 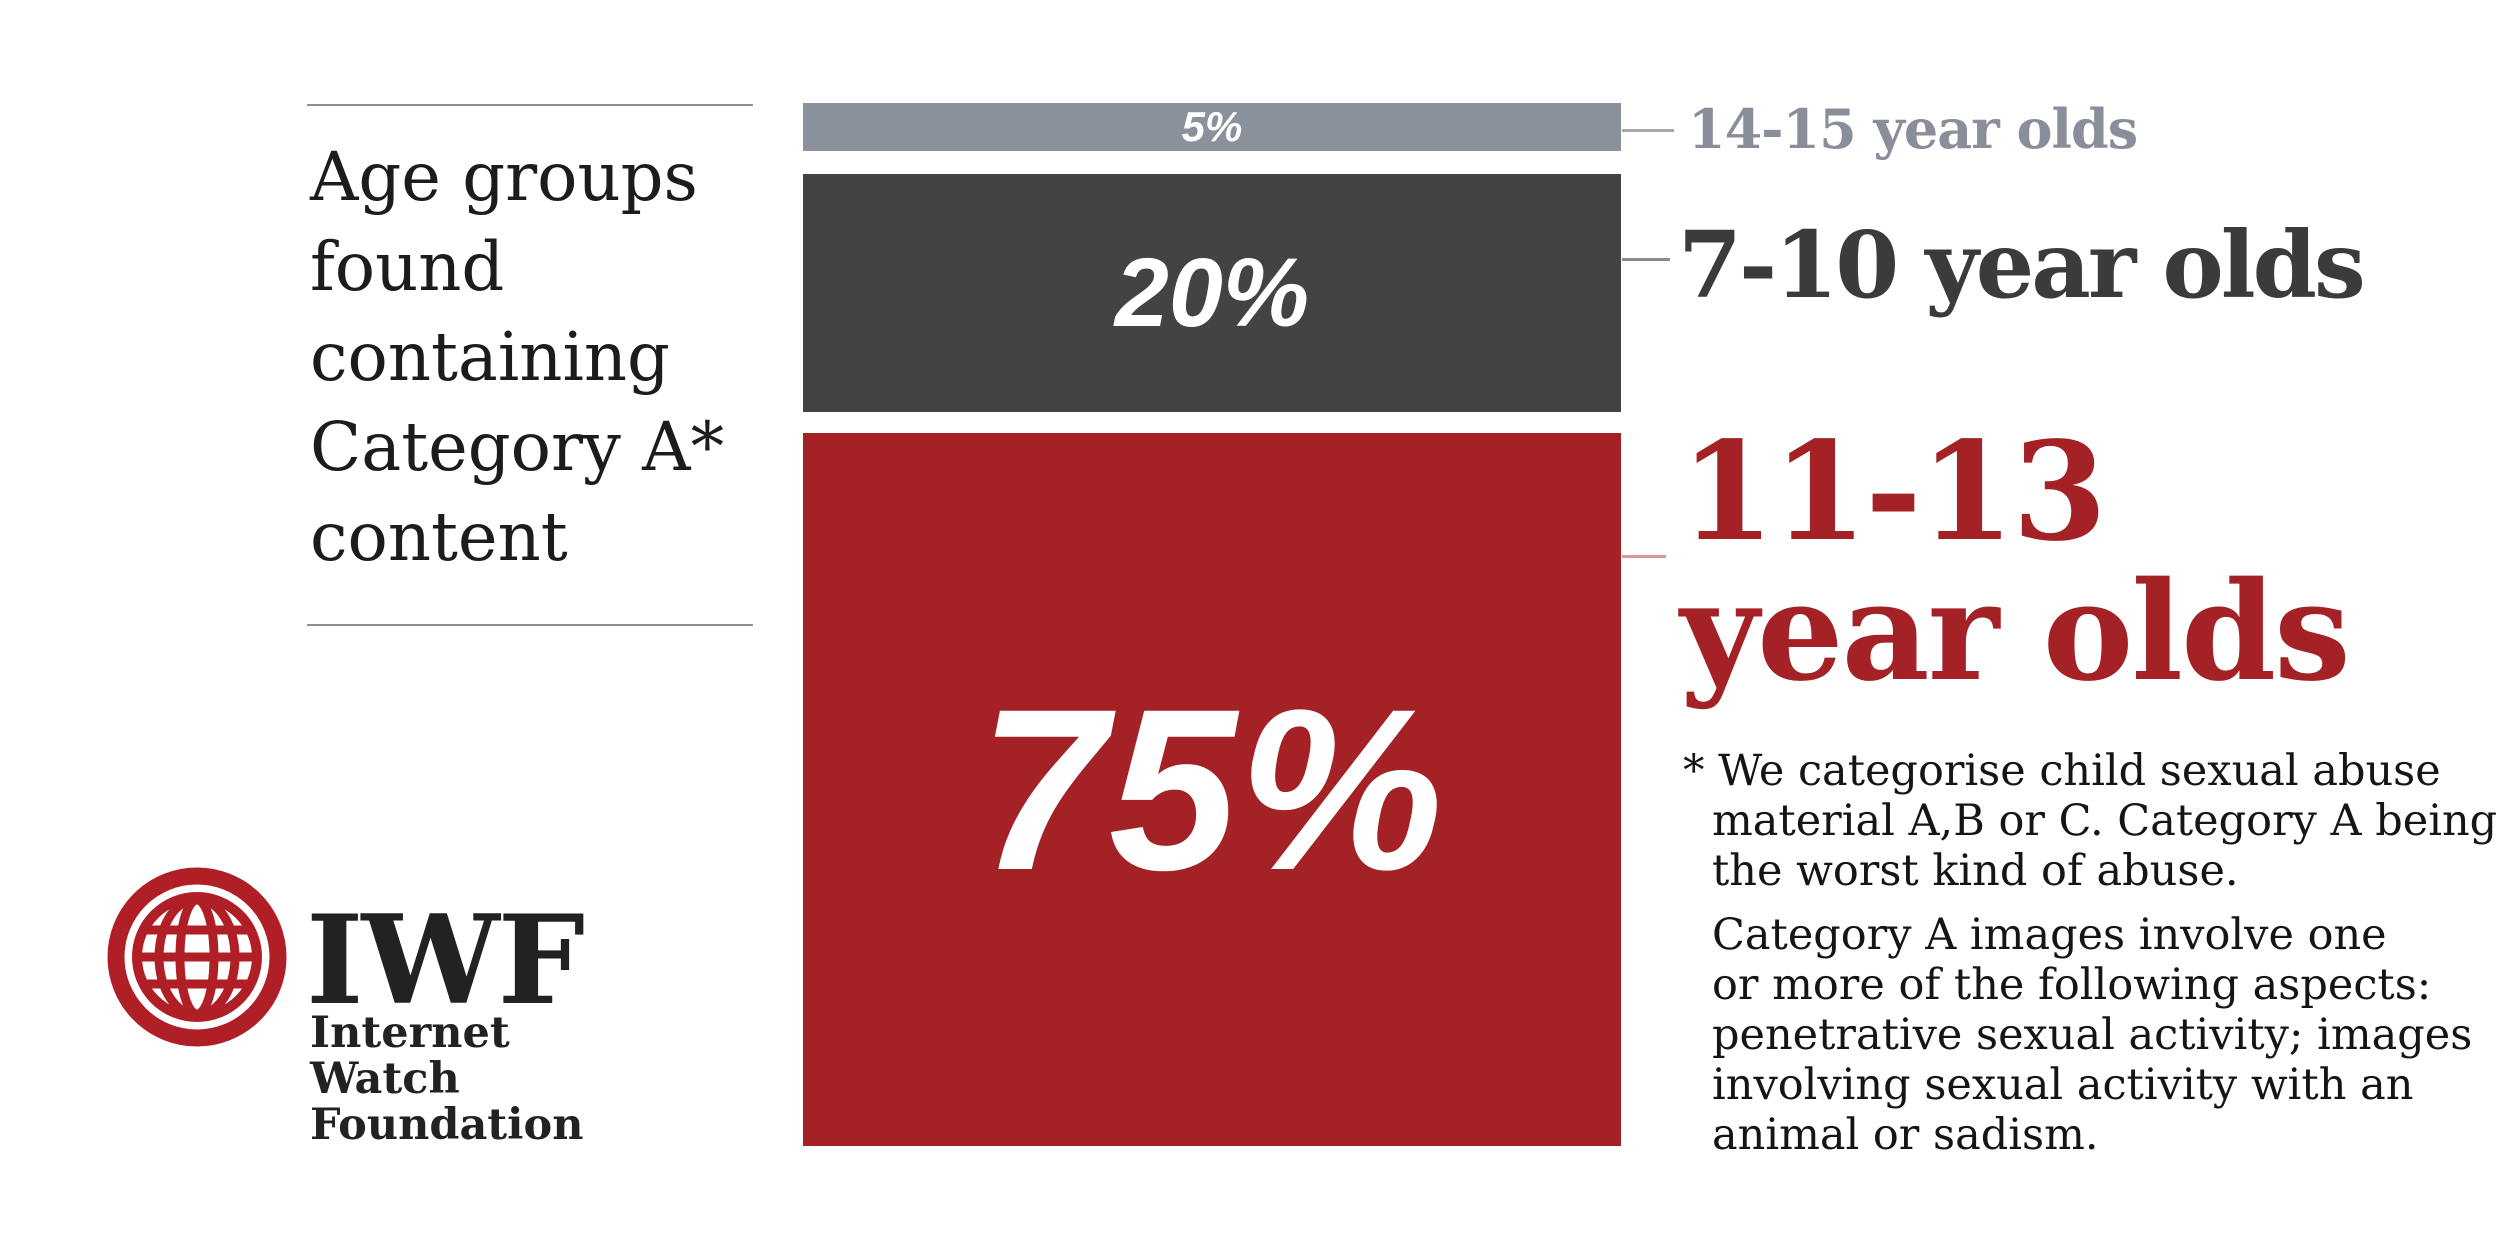 I want to click on bar-segment-7-10-year-olds: 20%, so click(x=1212, y=293).